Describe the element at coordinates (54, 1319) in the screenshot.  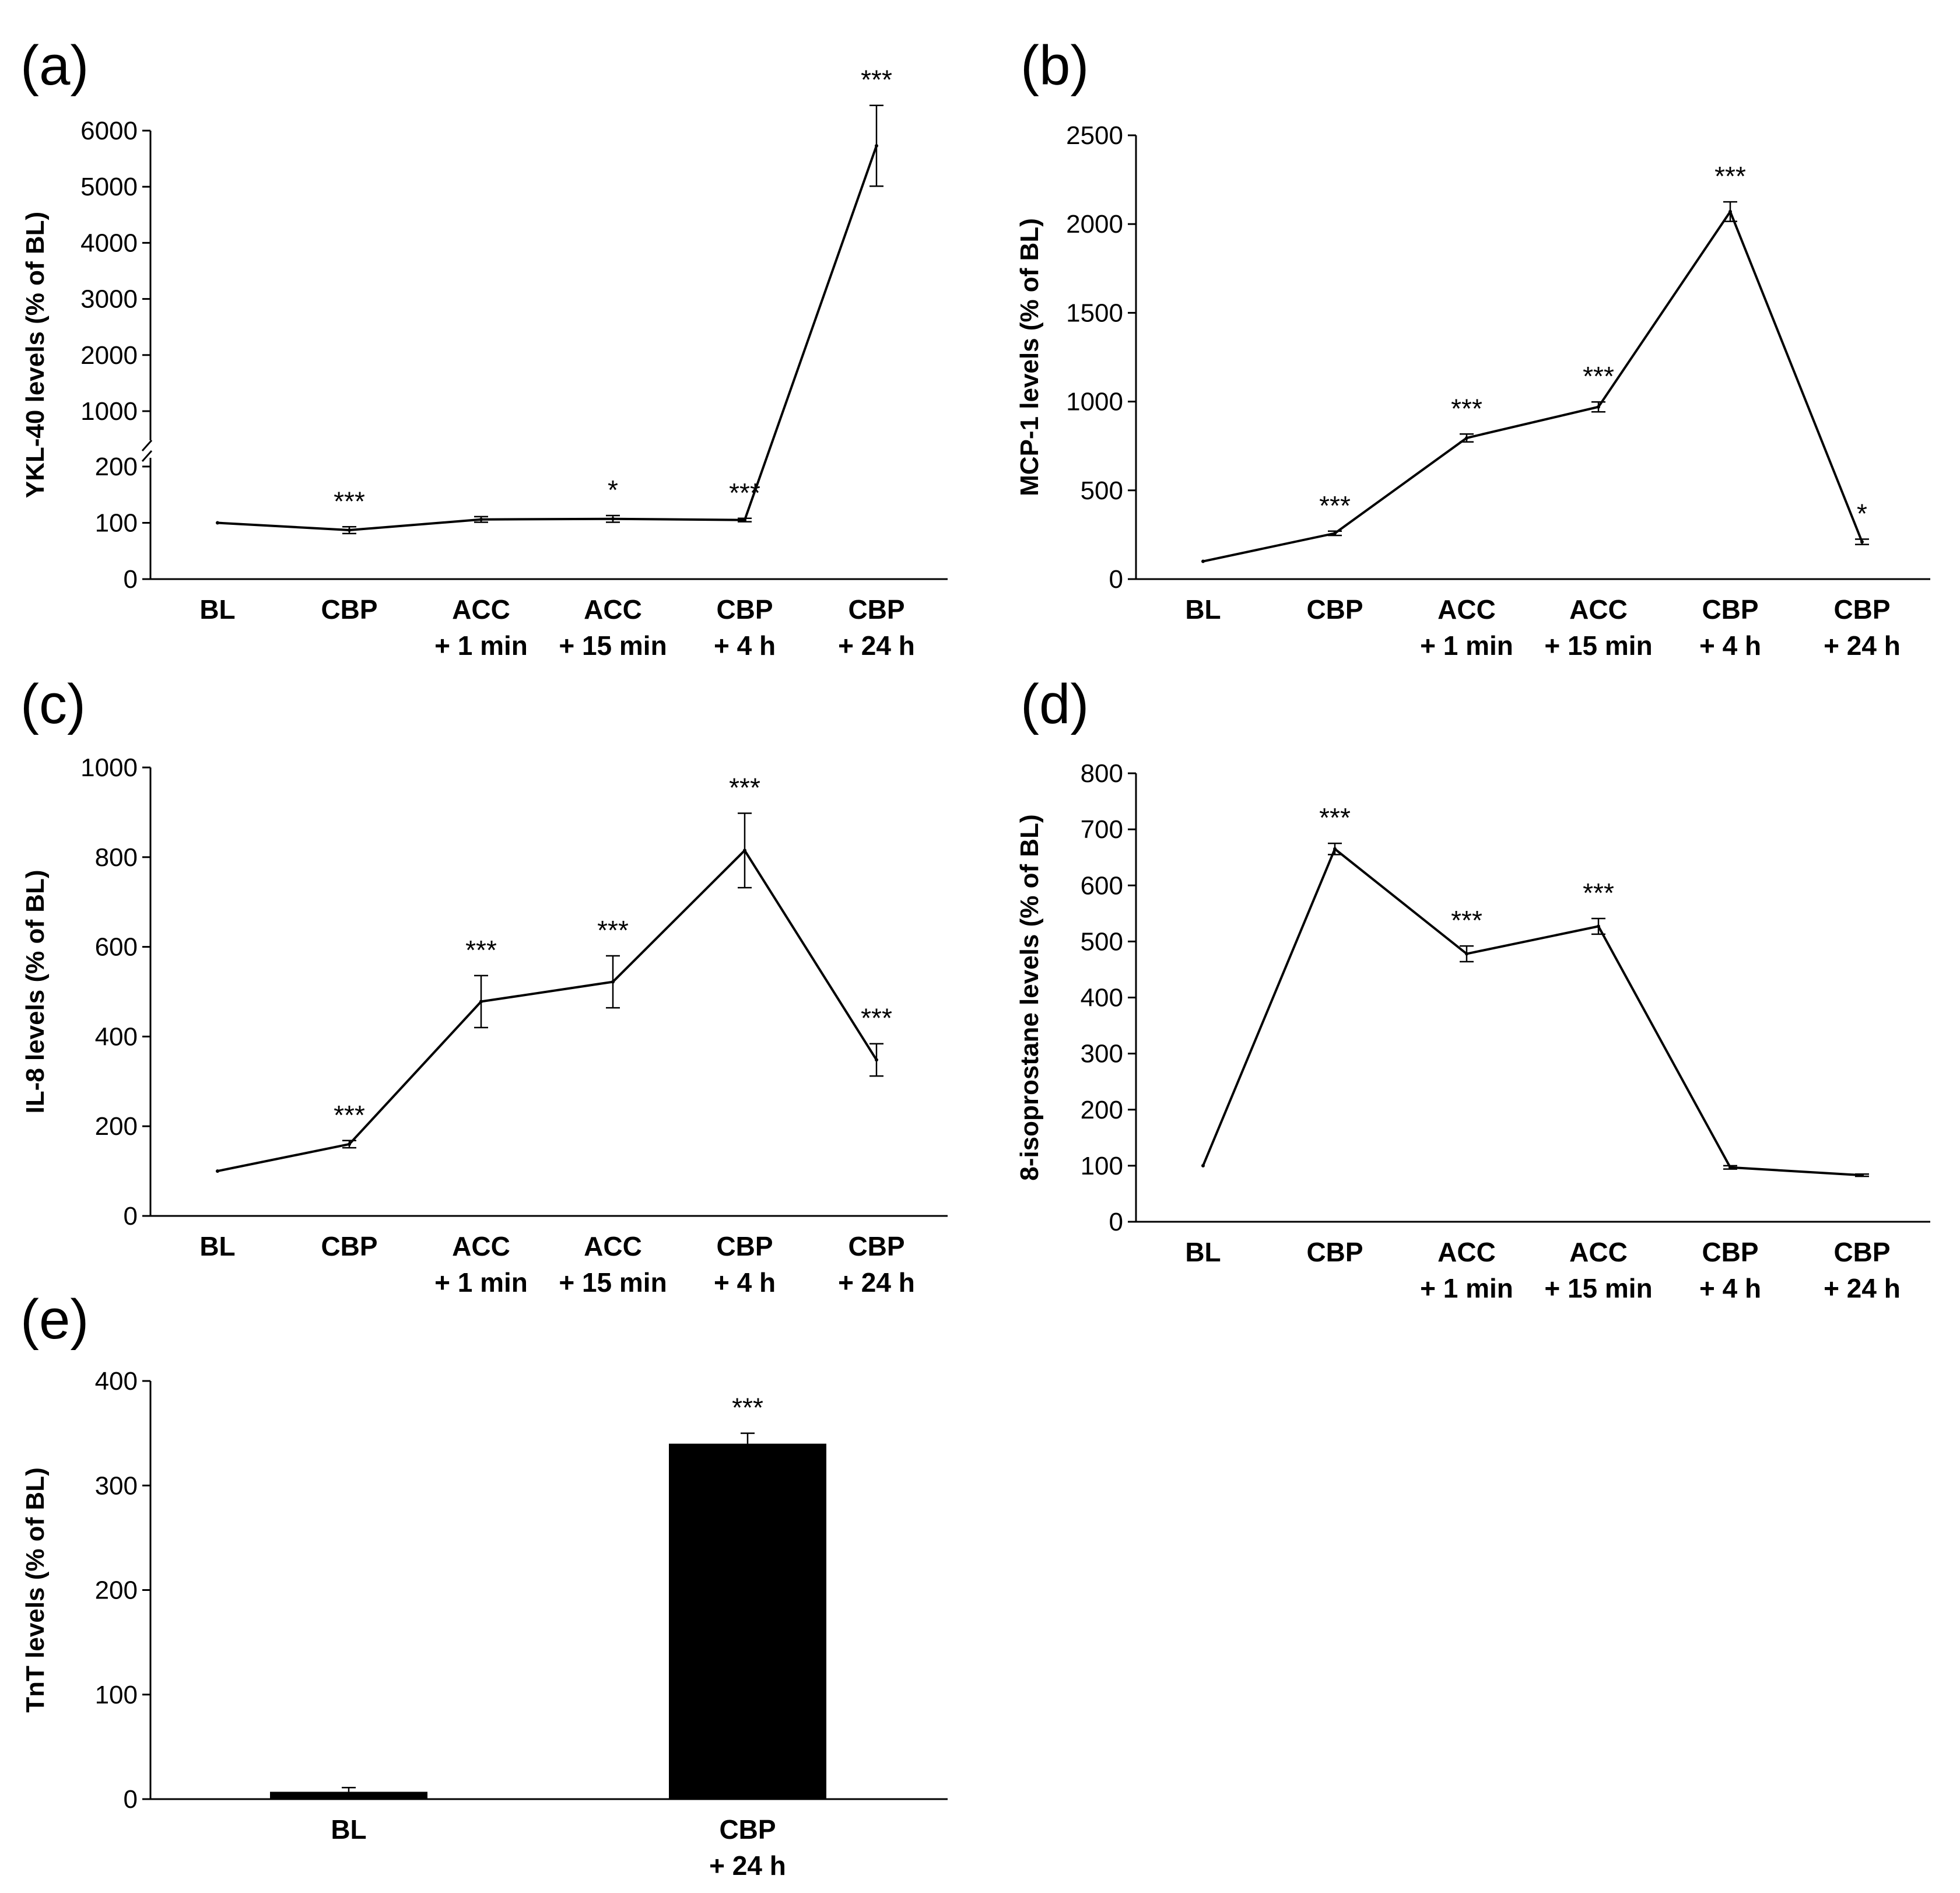
I see `panel-label: (e)` at that location.